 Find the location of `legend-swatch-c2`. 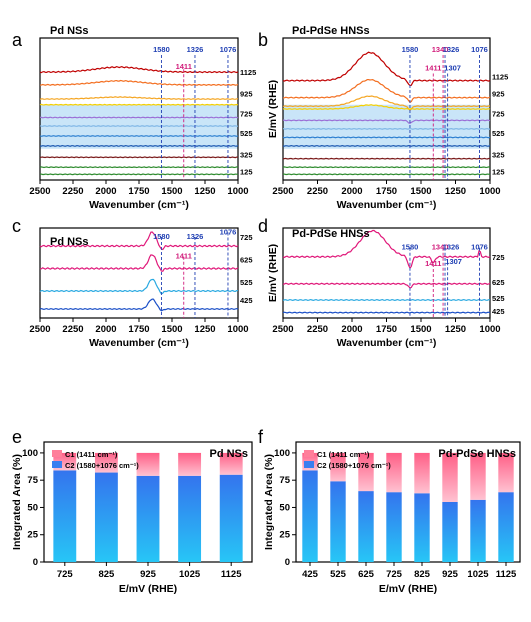

legend-swatch-c2 is located at coordinates (57, 464).